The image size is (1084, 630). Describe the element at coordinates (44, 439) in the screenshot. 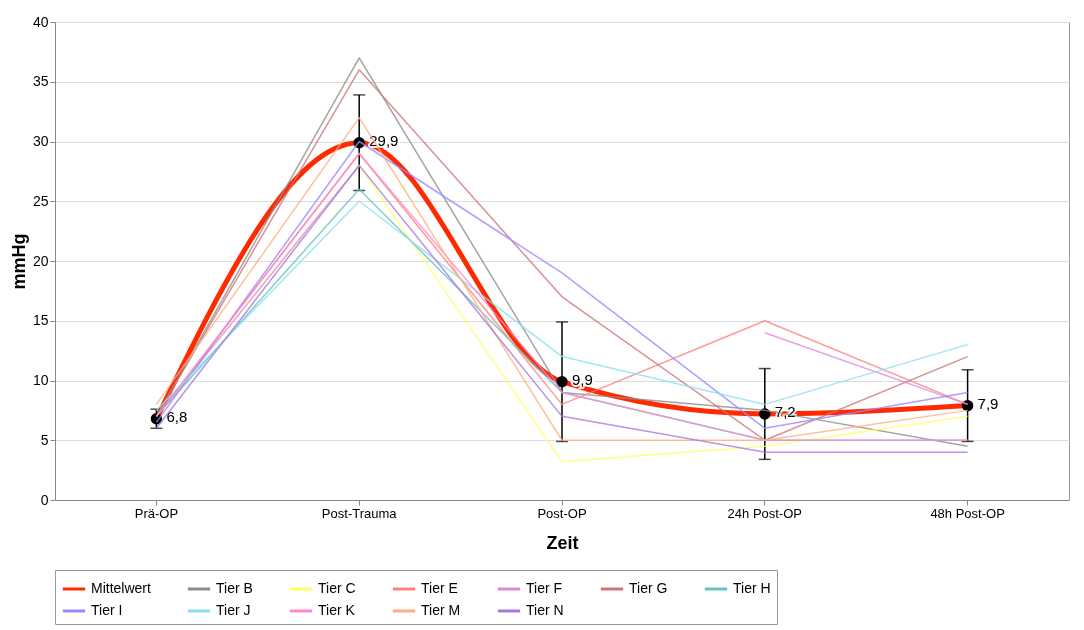

I see `y-tick-label: 5` at that location.